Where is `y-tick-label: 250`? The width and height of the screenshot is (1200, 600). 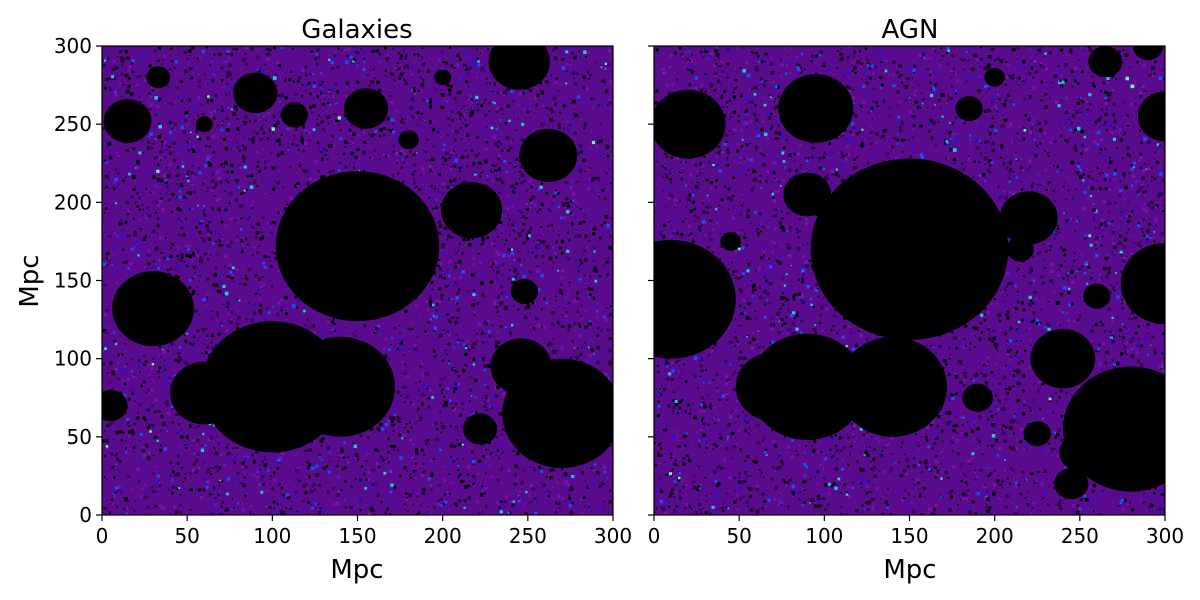 y-tick-label: 250 is located at coordinates (73, 124).